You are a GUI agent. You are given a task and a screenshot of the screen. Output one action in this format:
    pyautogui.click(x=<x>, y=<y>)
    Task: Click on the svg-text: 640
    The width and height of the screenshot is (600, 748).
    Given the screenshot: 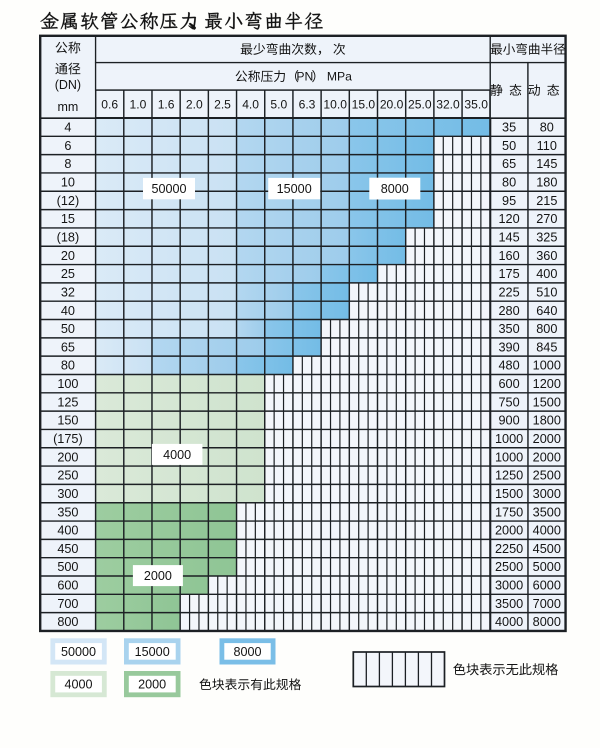 What is the action you would take?
    pyautogui.click(x=546, y=311)
    